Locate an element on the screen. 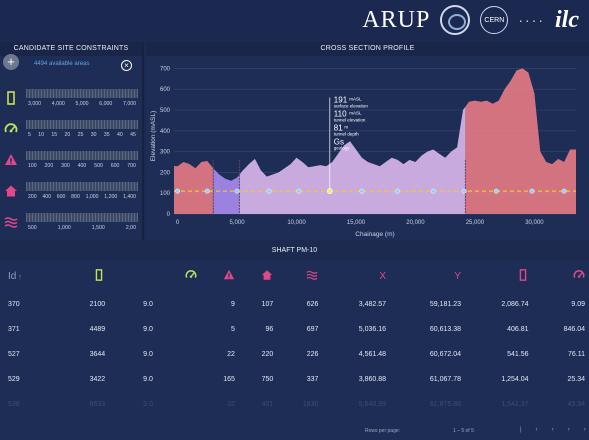 Image resolution: width=589 pixels, height=440 pixels. table-cell: 43.94 is located at coordinates (576, 404).